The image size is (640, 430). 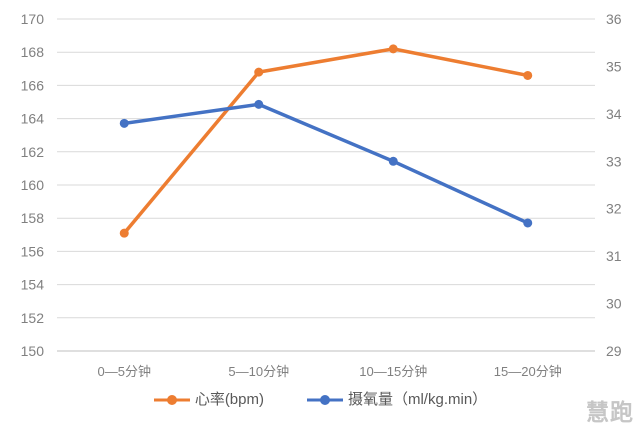 I want to click on right-axis-tick-label: 30, so click(x=614, y=304).